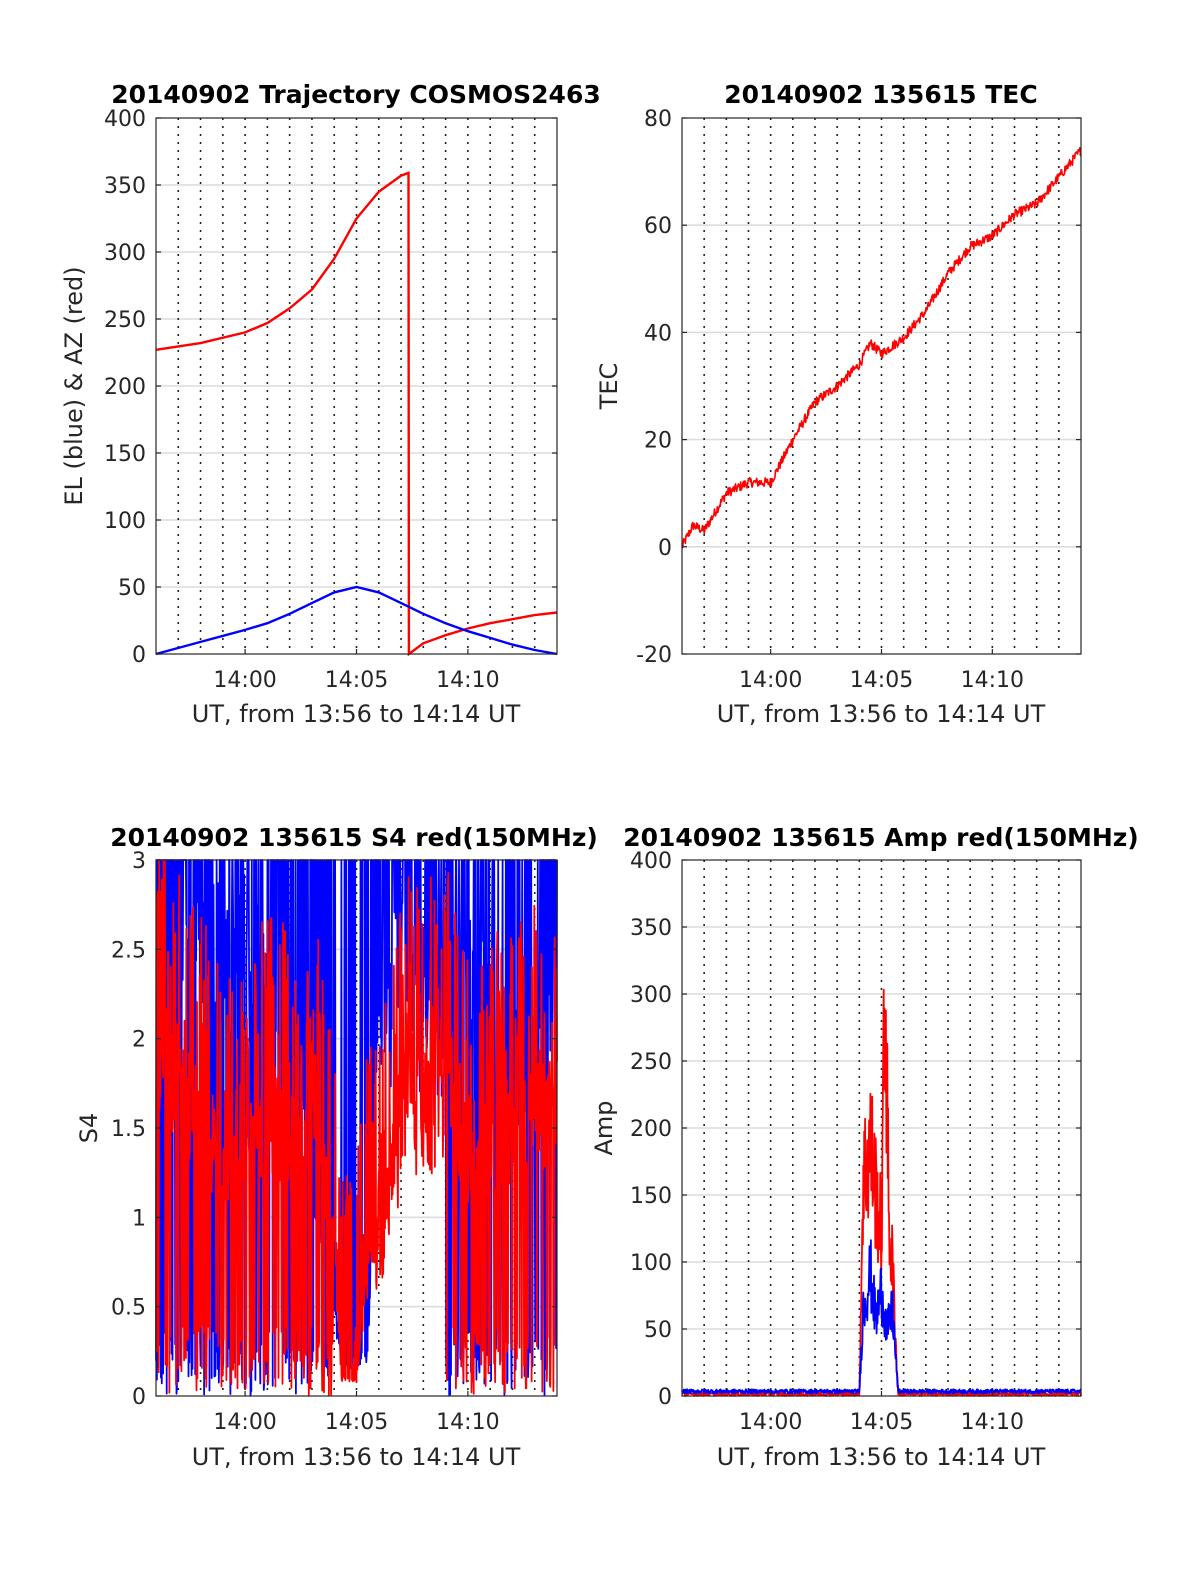 This screenshot has height=1575, width=1200. Describe the element at coordinates (356, 620) in the screenshot. I see `series-line-el` at that location.